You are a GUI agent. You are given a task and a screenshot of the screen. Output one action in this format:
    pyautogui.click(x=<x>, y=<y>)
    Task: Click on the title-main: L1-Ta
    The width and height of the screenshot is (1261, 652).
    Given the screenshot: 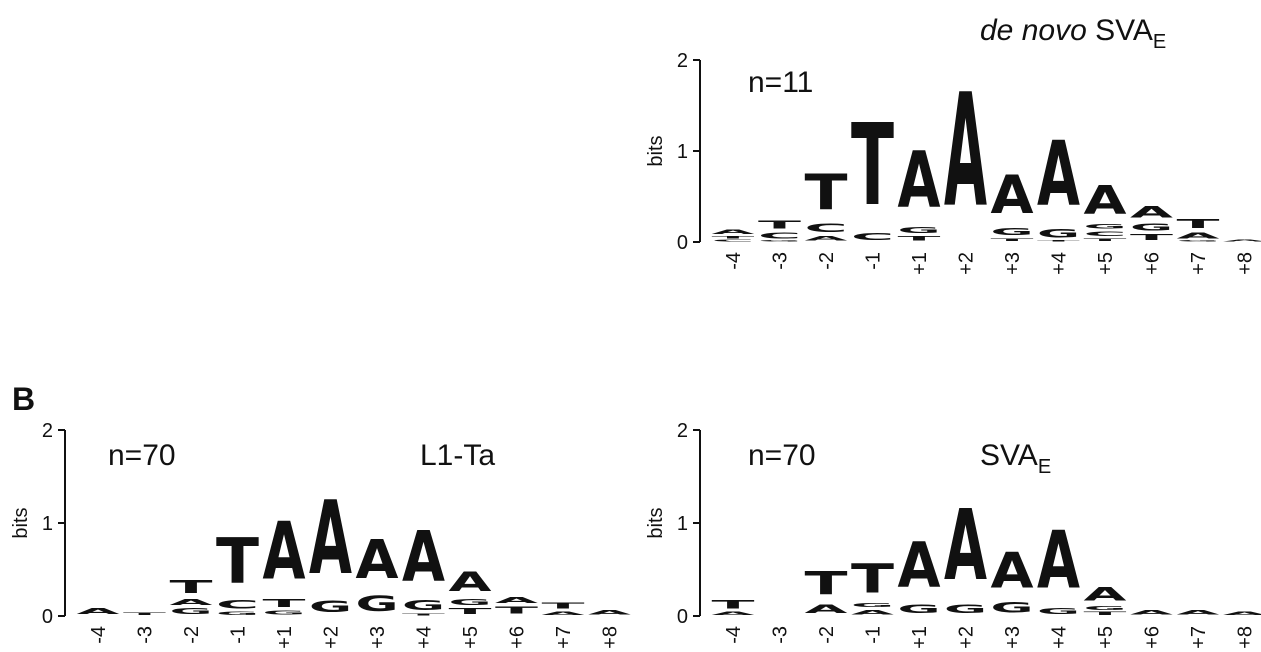 What is the action you would take?
    pyautogui.click(x=457, y=455)
    